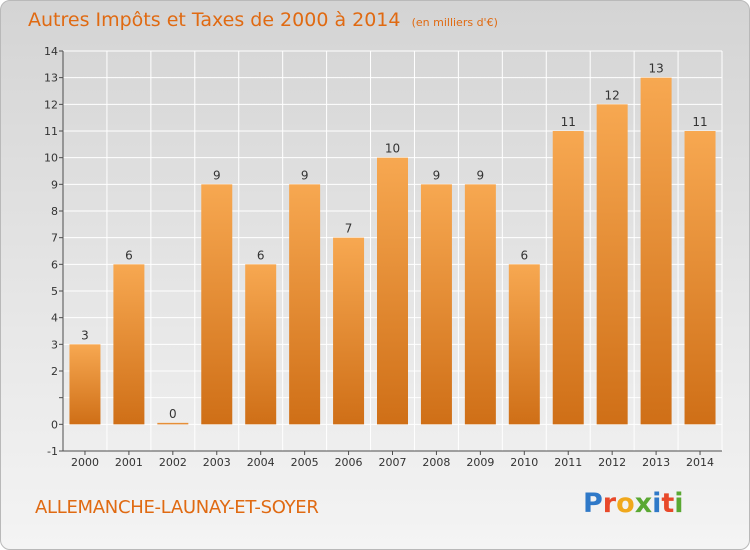 Image resolution: width=750 pixels, height=550 pixels. What do you see at coordinates (173, 414) in the screenshot?
I see `data-label: 0` at bounding box center [173, 414].